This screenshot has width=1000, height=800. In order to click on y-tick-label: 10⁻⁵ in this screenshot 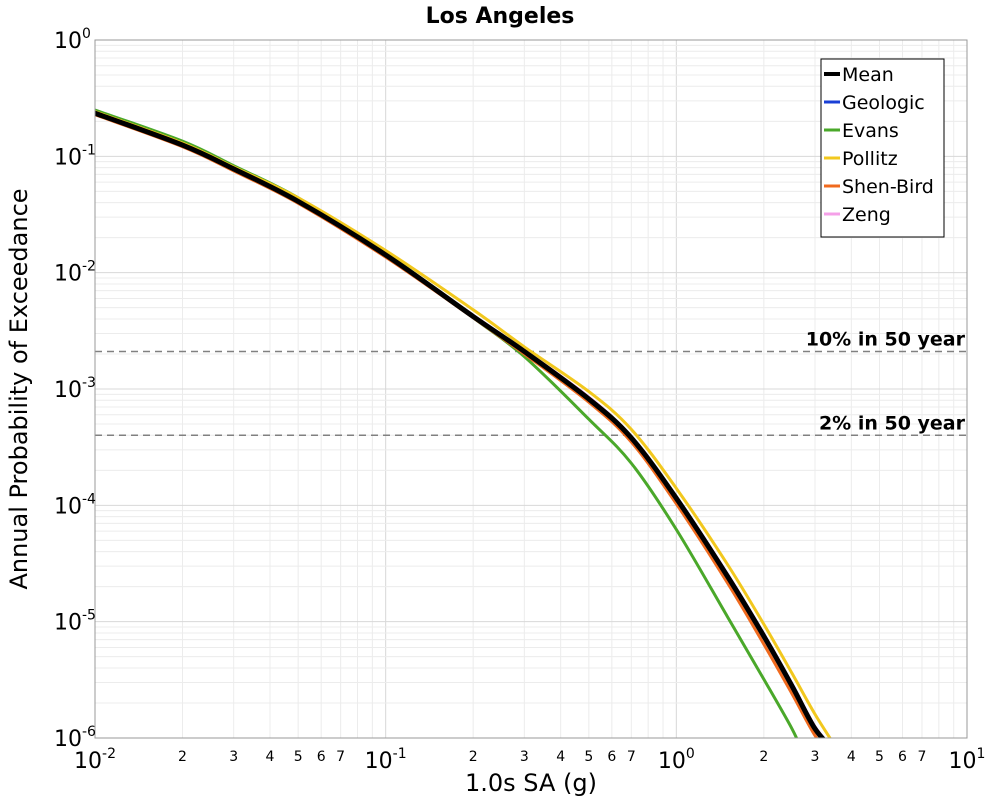, I will do `click(75, 622)`.